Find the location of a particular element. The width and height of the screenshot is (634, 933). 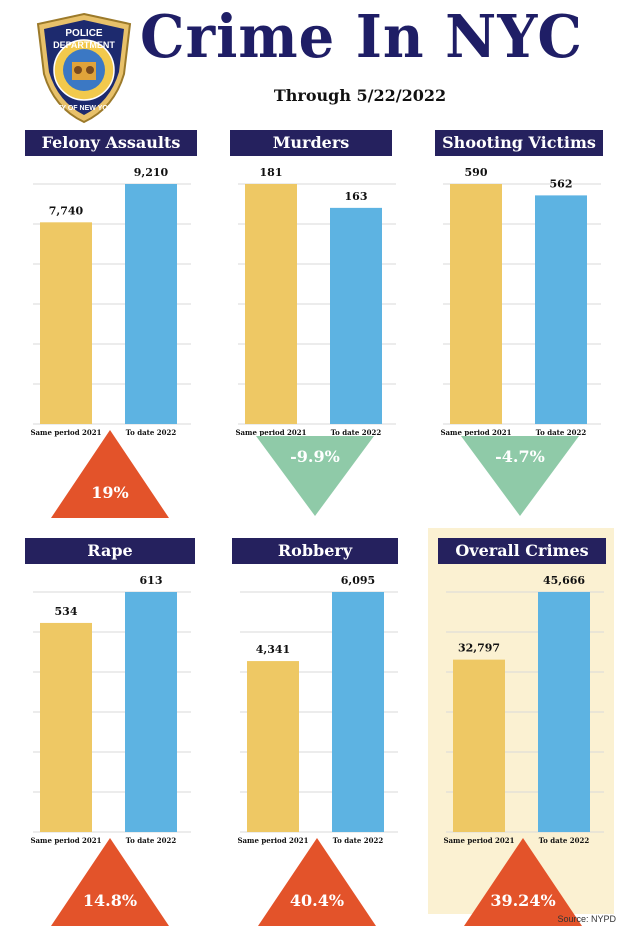

data-label: 562 is located at coordinates (561, 183).